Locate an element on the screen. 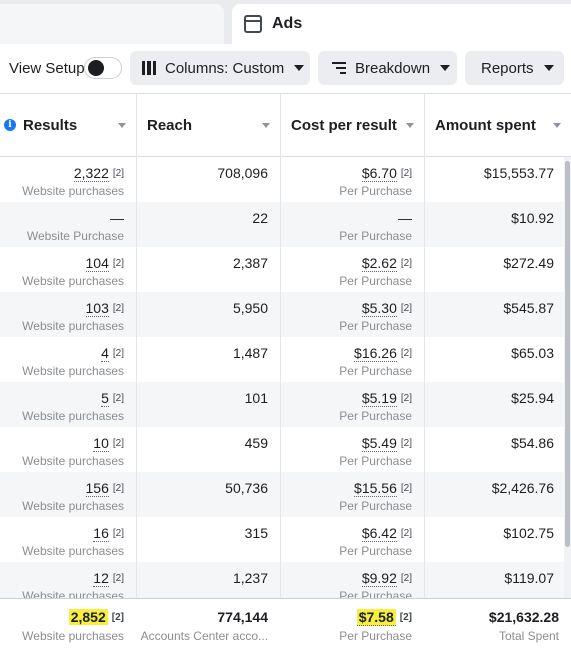  cost-value: $6.70 is located at coordinates (379, 173).